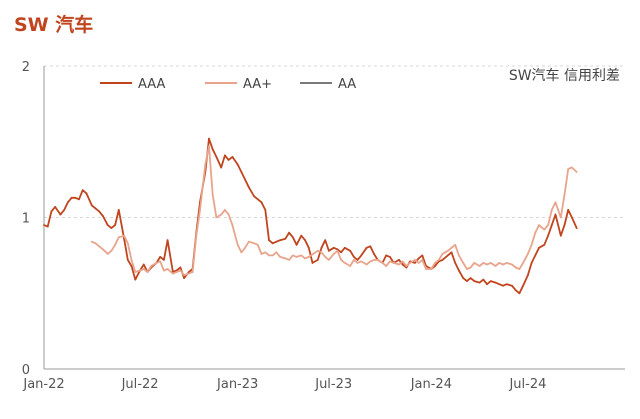 This screenshot has width=640, height=419. What do you see at coordinates (228, 84) in the screenshot?
I see `legend: AAA AA+ AA` at bounding box center [228, 84].